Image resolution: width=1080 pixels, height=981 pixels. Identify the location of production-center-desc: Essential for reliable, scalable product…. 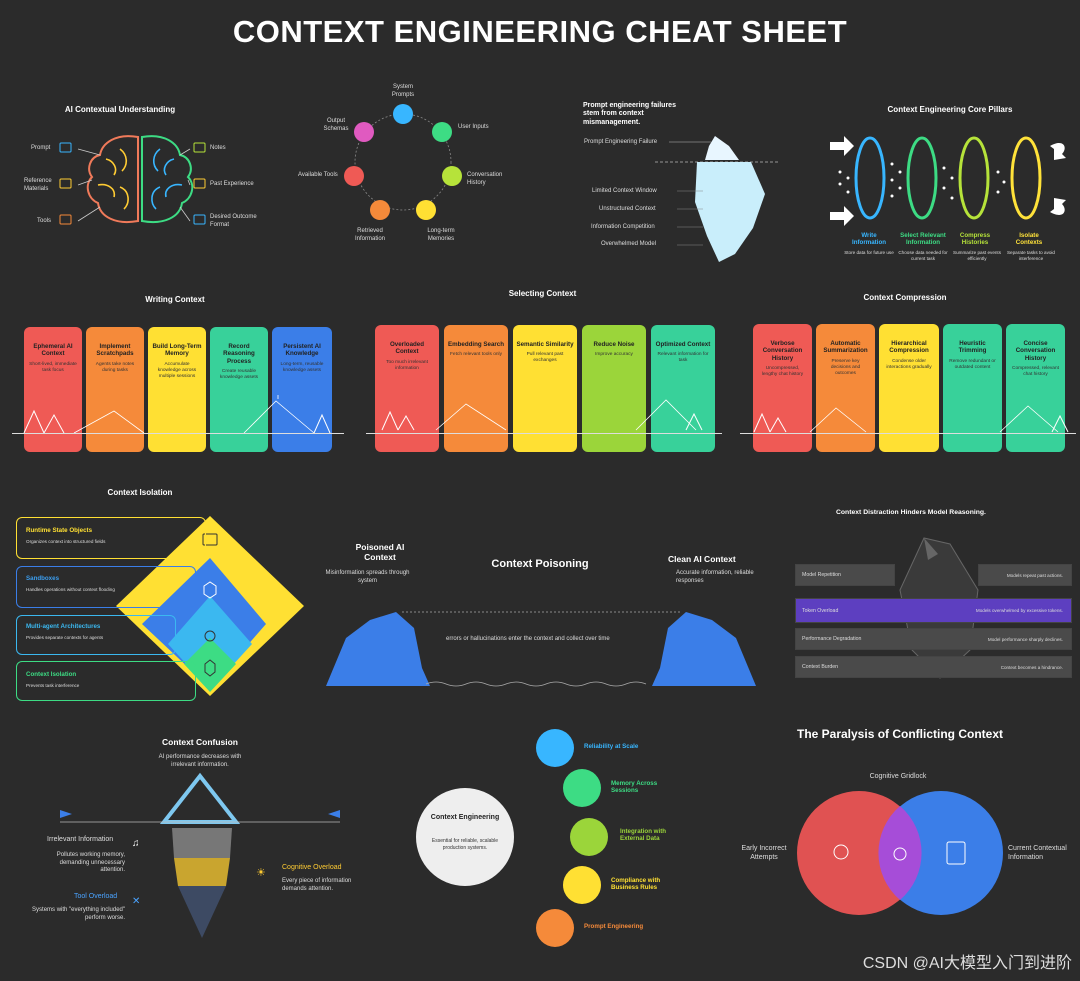
(465, 844).